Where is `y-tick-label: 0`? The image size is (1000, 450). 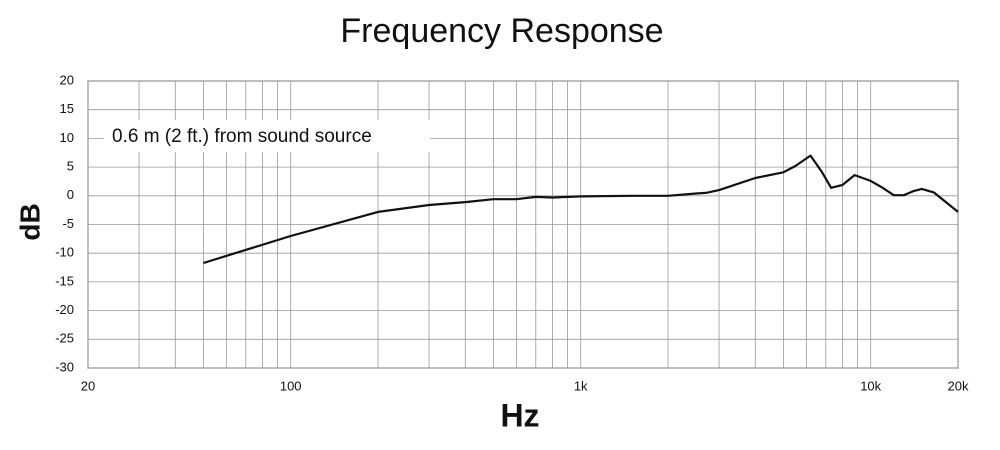
y-tick-label: 0 is located at coordinates (70, 194).